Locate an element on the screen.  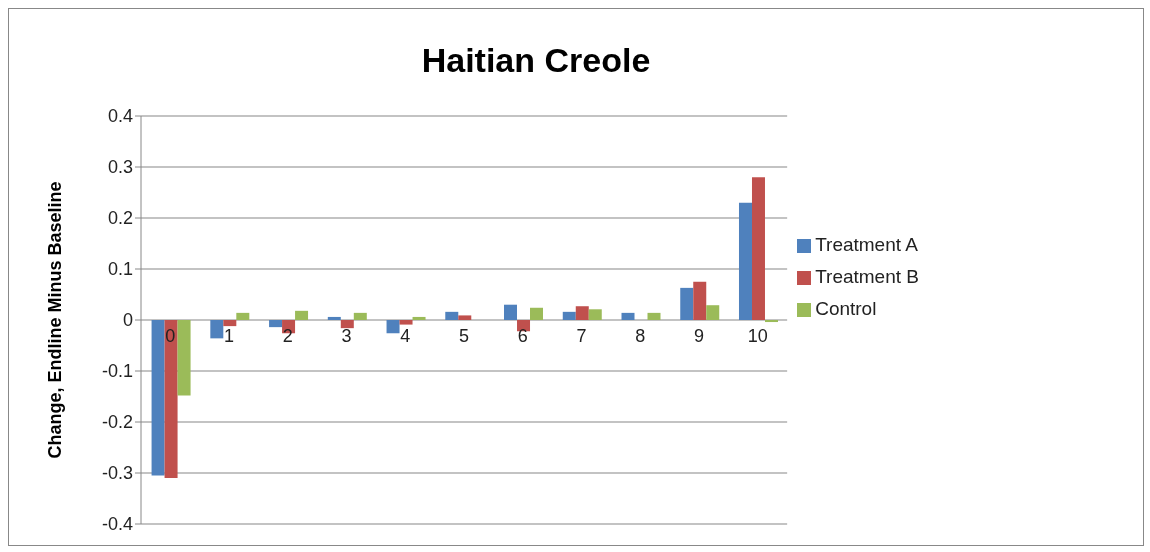
y-tick-label: 0.2 is located at coordinates (120, 218).